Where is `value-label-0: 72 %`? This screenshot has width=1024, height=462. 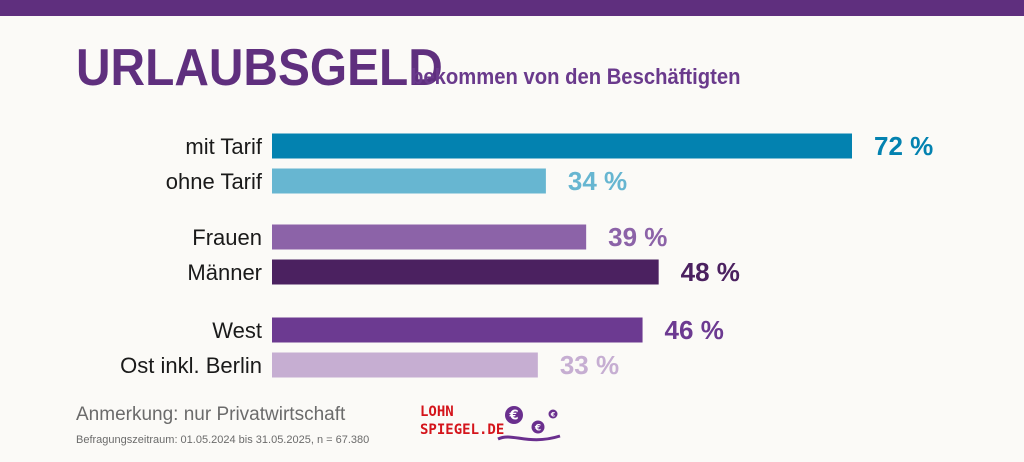 value-label-0: 72 % is located at coordinates (903, 146).